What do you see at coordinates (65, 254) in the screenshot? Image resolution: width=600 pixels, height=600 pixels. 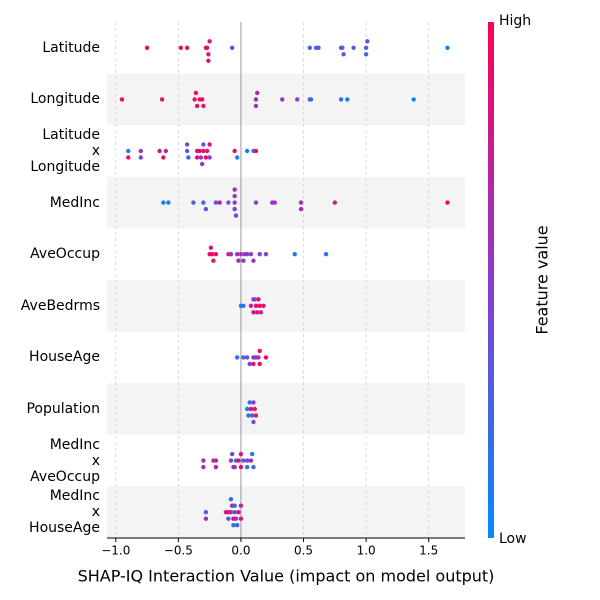 I see `y-tick-label: AveOccup` at bounding box center [65, 254].